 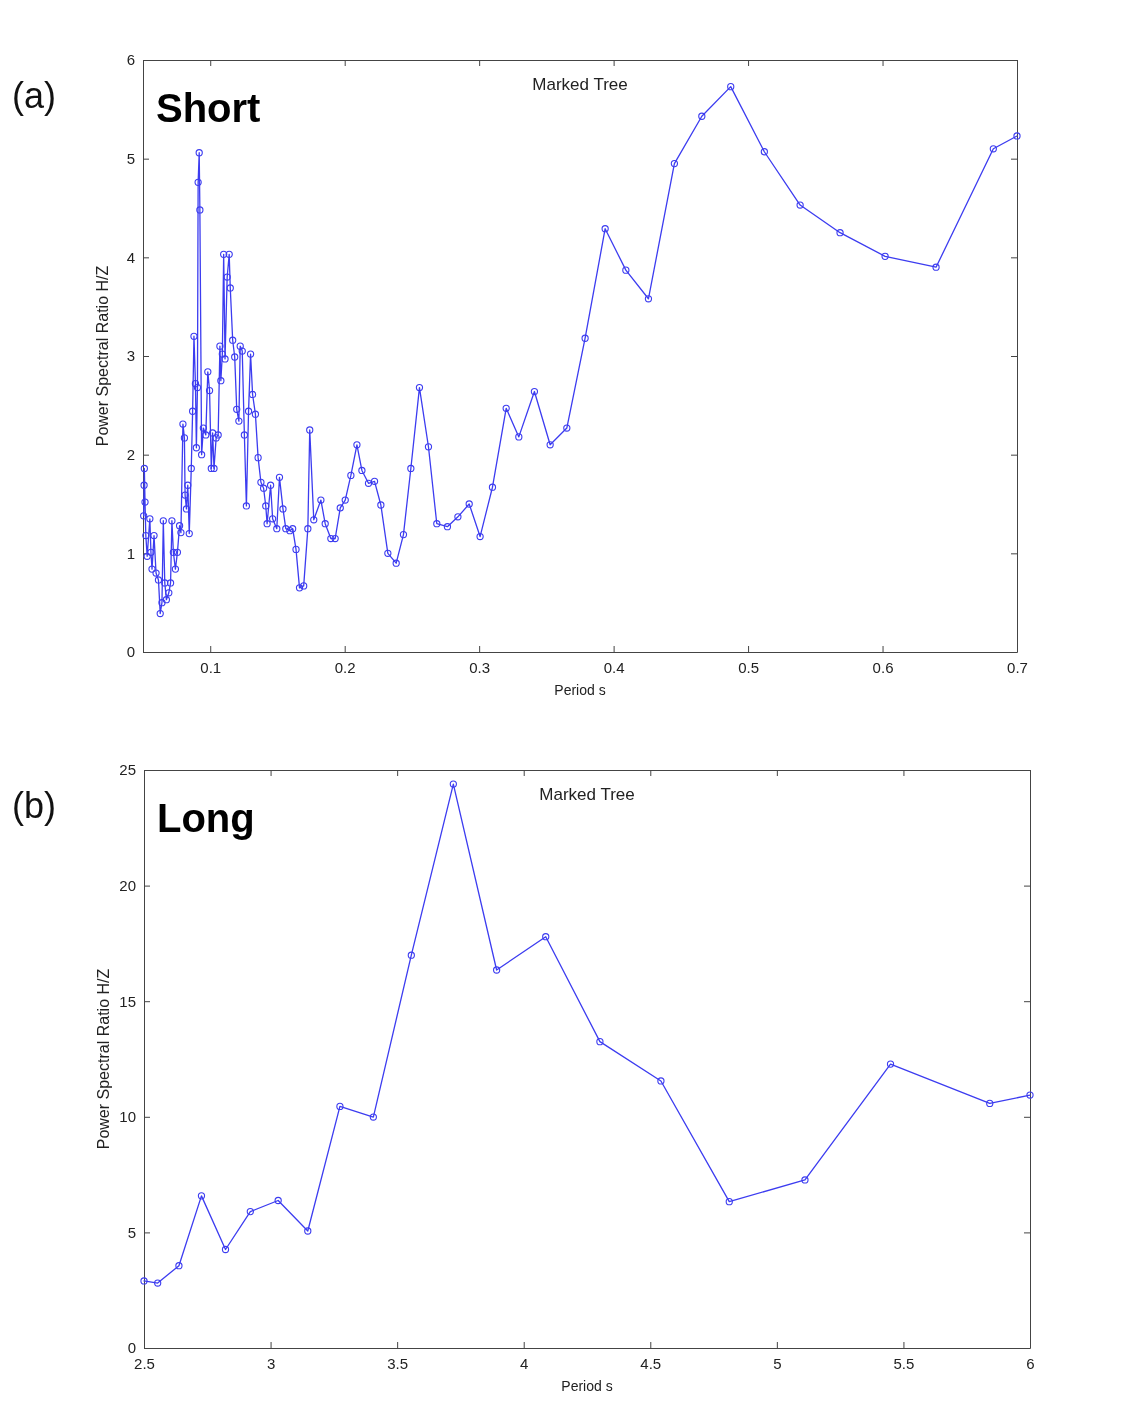 I want to click on x-tick-label: 0.3, so click(x=480, y=667).